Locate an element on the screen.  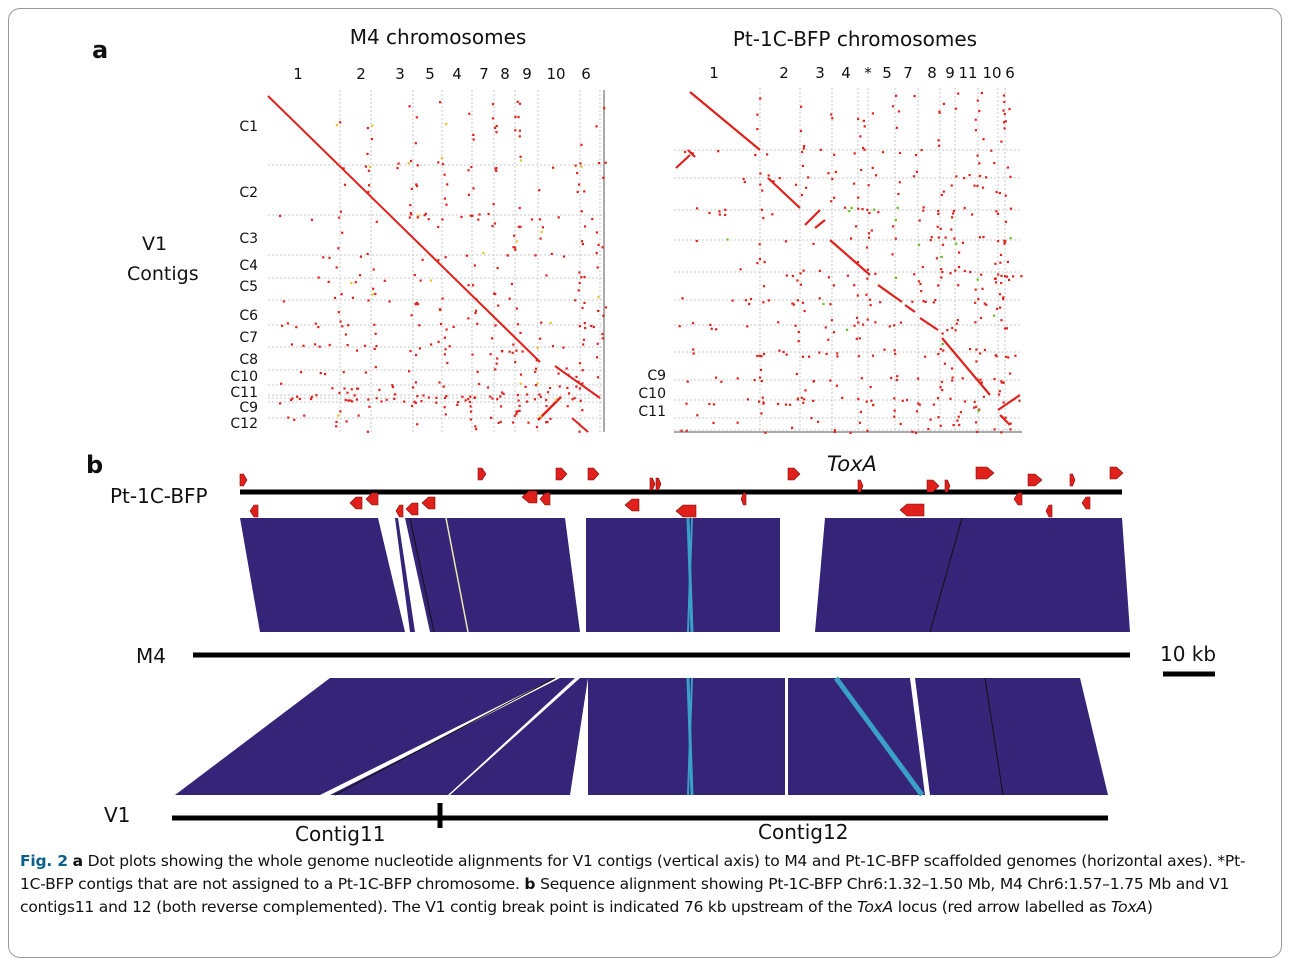
x-tick-label: 4 is located at coordinates (457, 74).